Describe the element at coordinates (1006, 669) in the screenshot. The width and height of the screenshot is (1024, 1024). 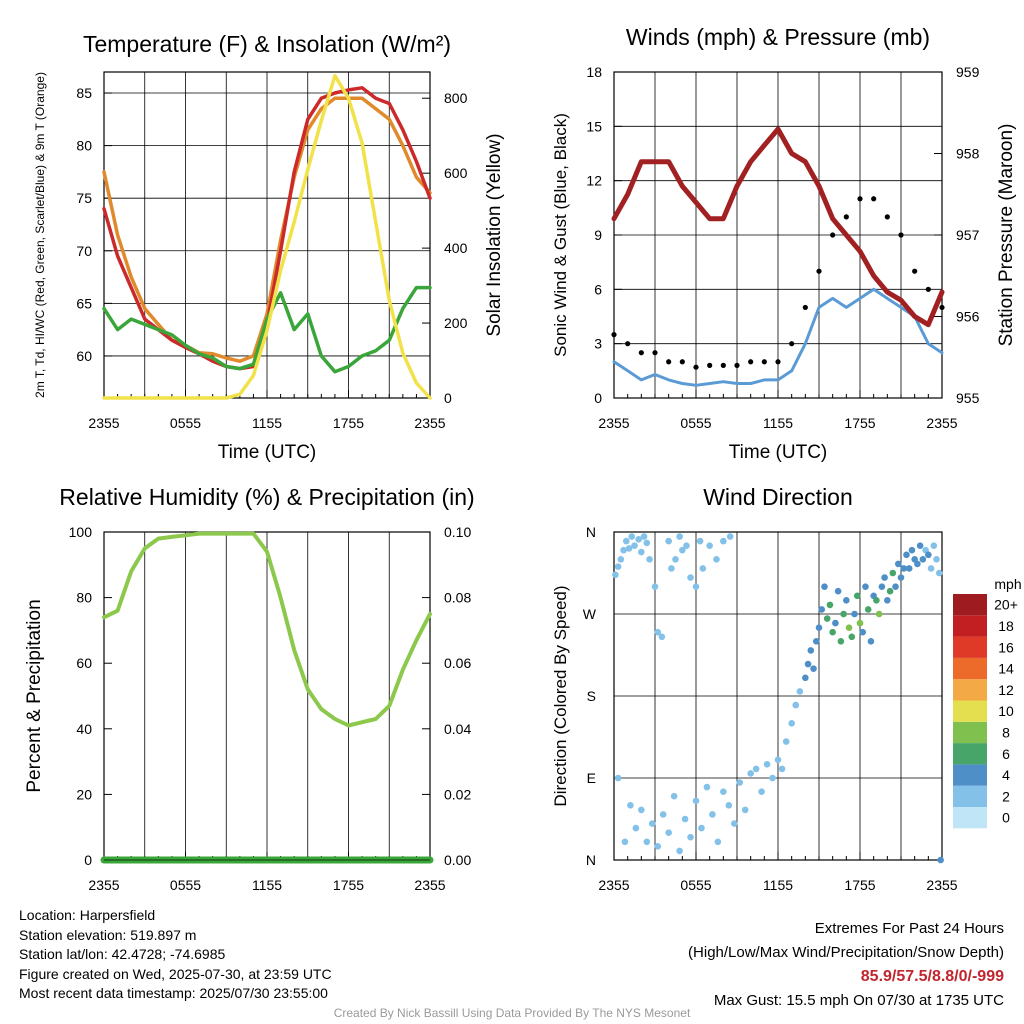
I see `colorbar-label: 14` at that location.